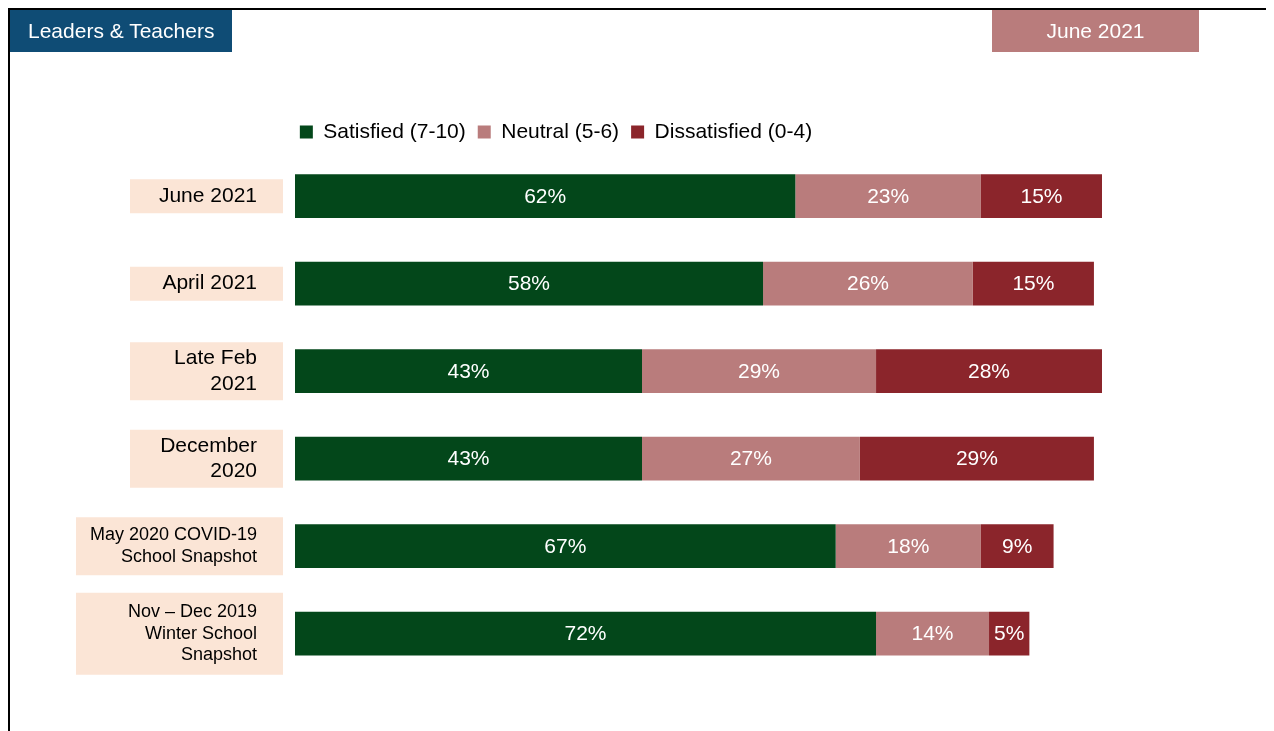  Describe the element at coordinates (121, 31) in the screenshot. I see `text: Leaders & Teachers` at that location.